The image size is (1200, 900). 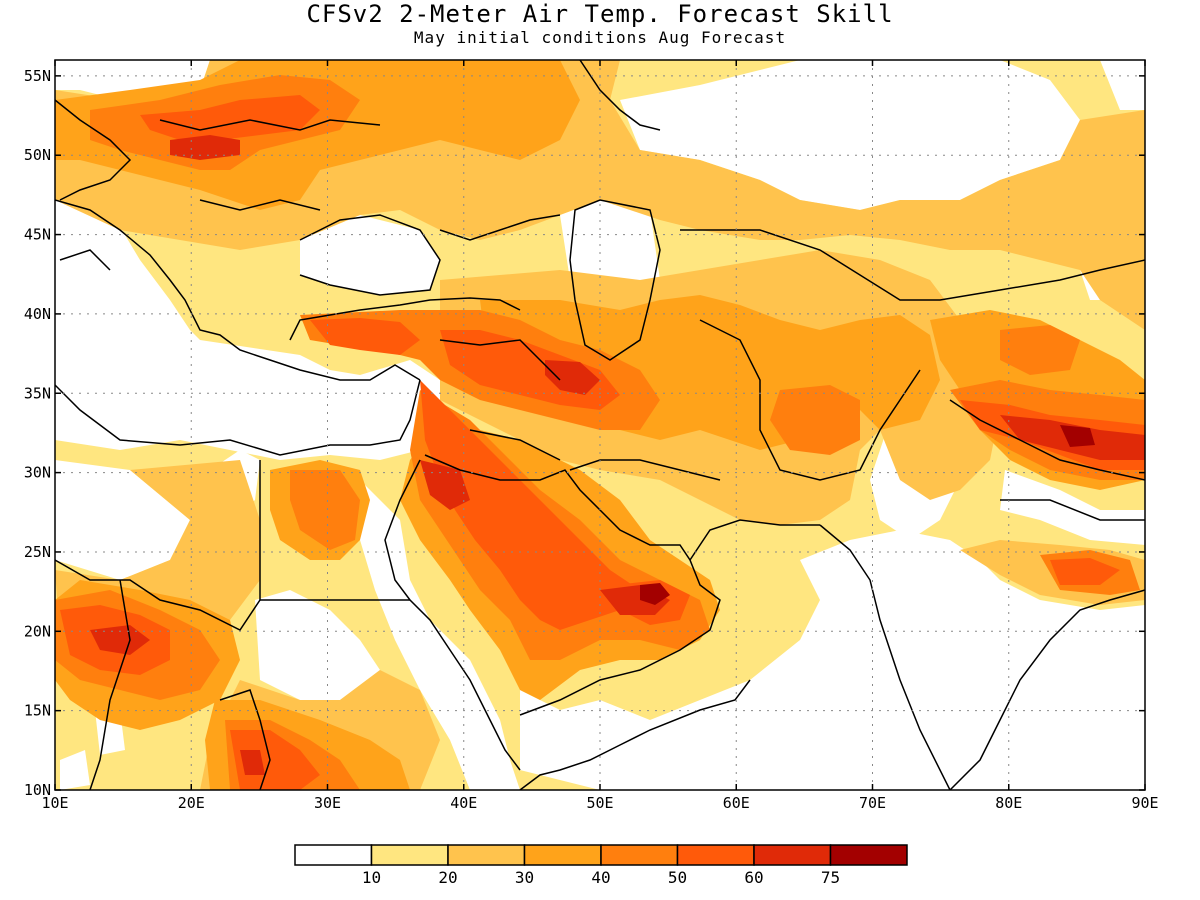 What do you see at coordinates (677, 877) in the screenshot?
I see `legend-label: 50` at bounding box center [677, 877].